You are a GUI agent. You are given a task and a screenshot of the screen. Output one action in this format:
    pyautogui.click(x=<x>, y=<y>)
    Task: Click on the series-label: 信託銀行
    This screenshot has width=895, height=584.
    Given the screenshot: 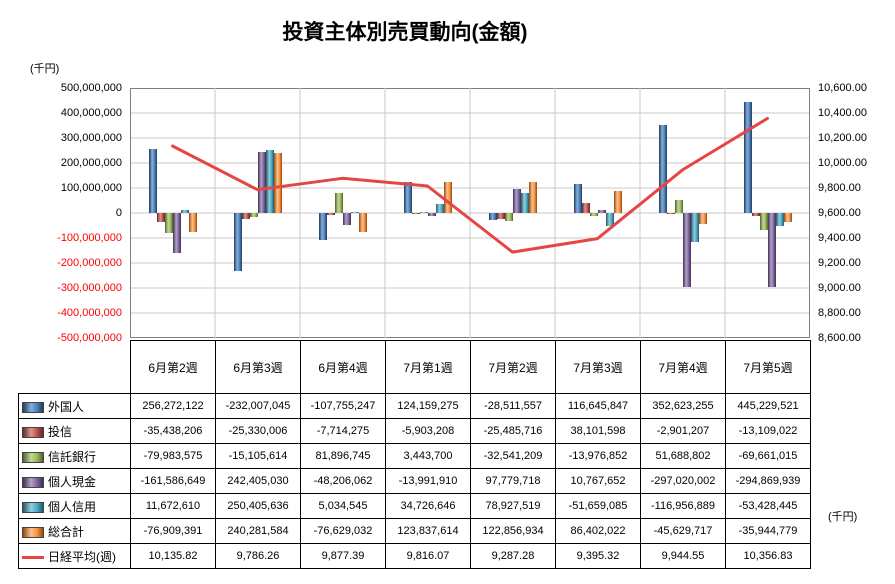 What is the action you would take?
    pyautogui.click(x=72, y=456)
    